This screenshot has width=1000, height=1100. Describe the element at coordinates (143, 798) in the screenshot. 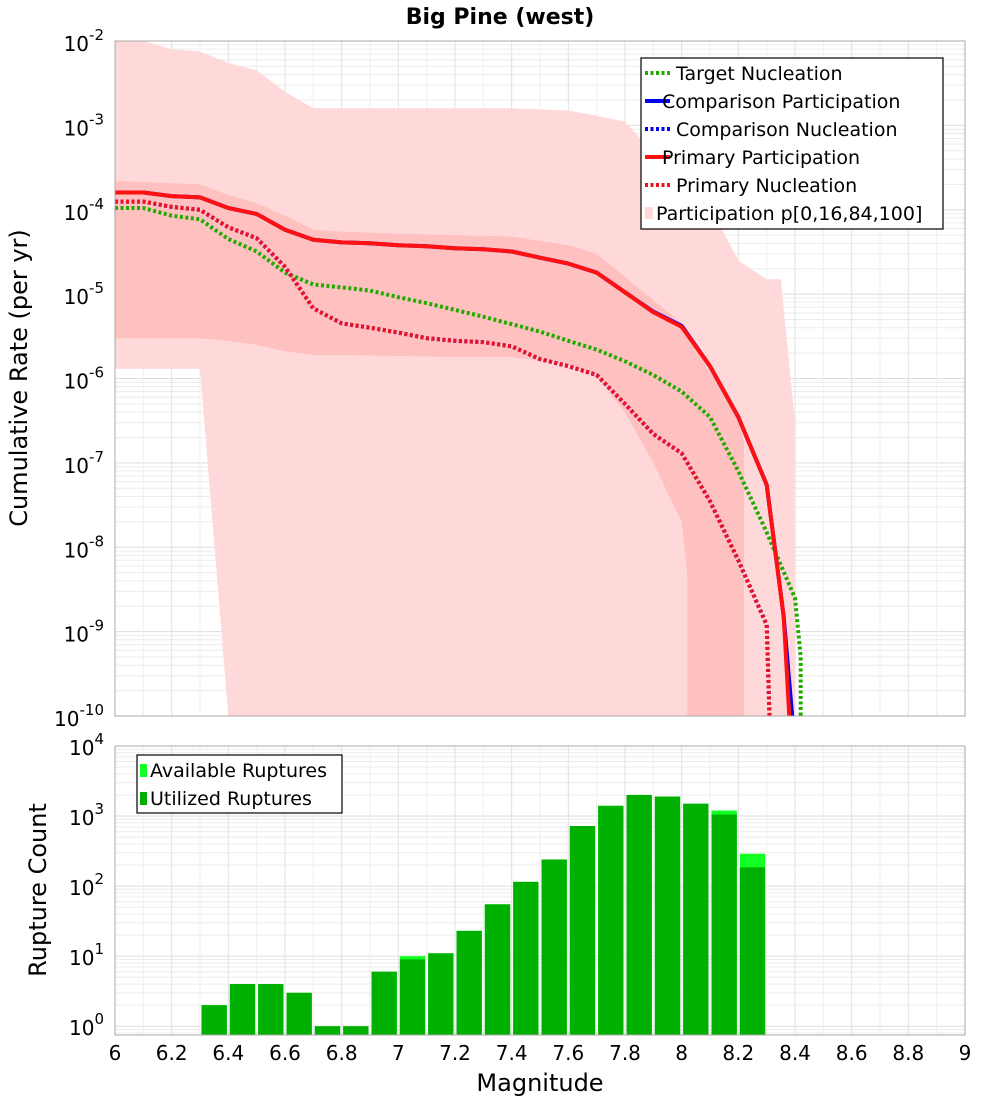

I see `legend-swatch-utilized-ruptures` at that location.